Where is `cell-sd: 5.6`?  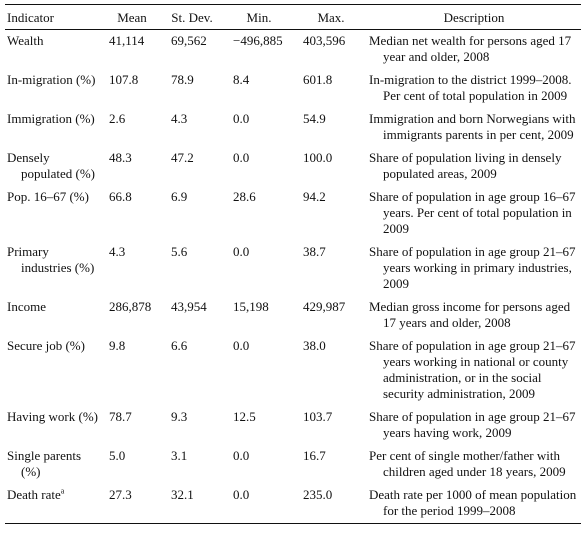 cell-sd: 5.6 is located at coordinates (179, 251).